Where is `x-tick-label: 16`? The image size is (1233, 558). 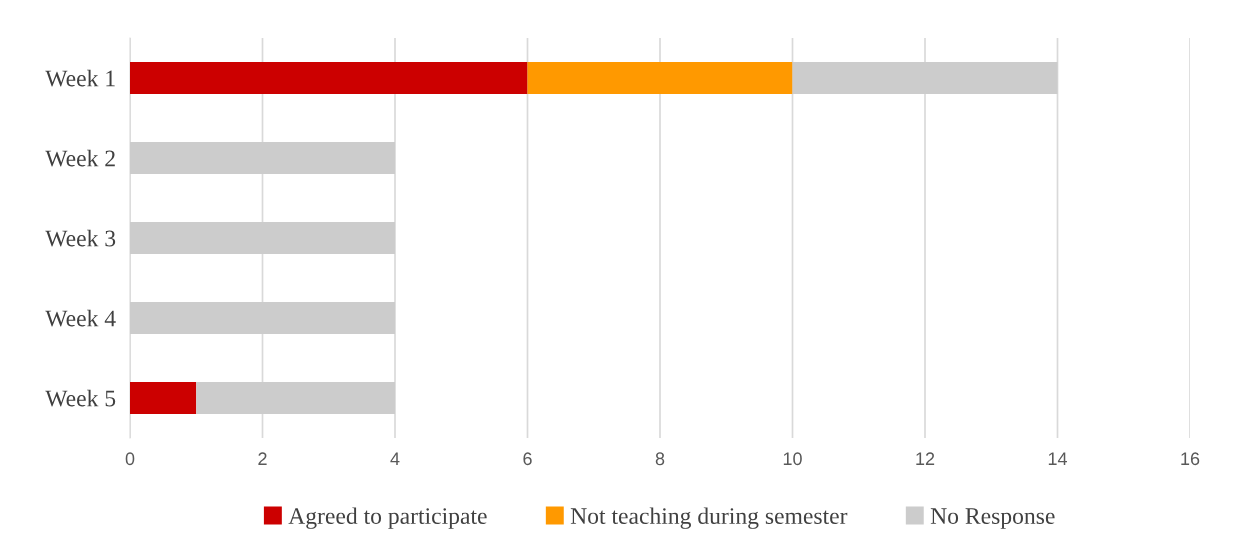
x-tick-label: 16 is located at coordinates (1190, 459).